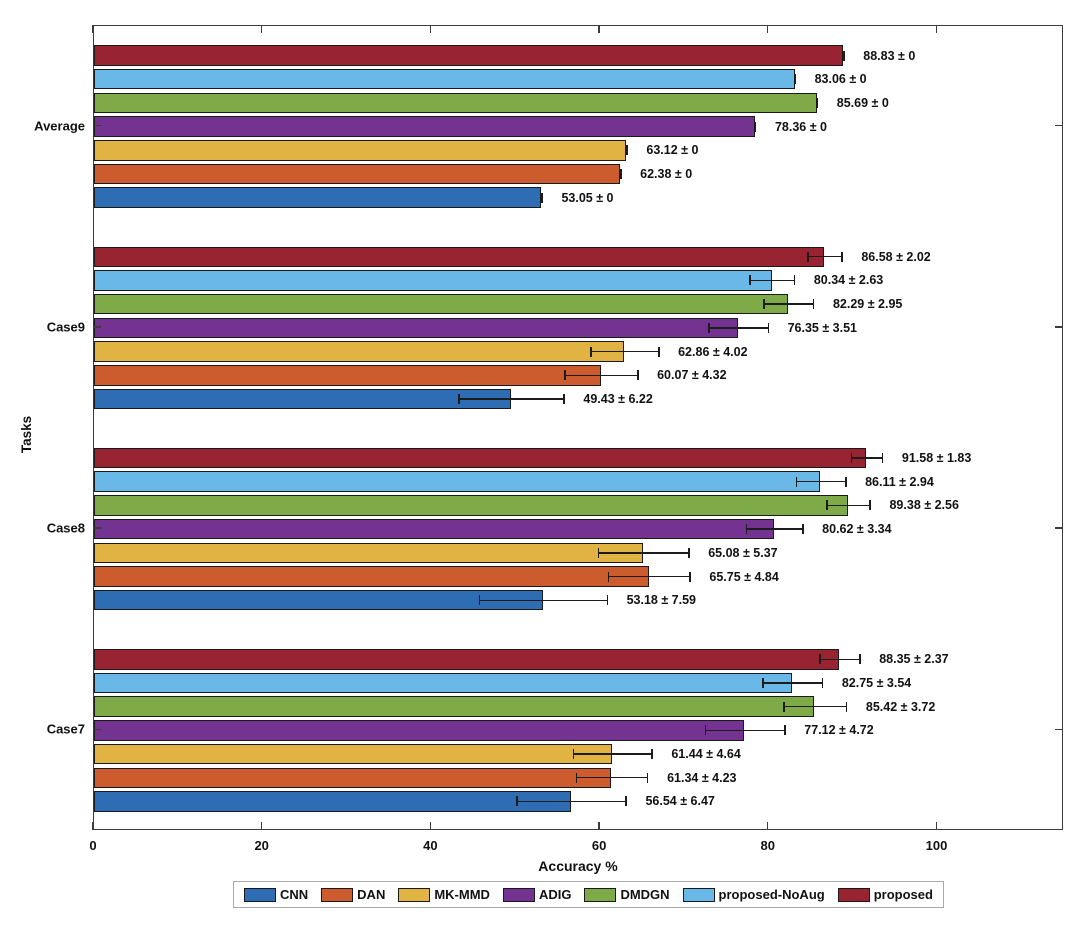 This screenshot has width=1080, height=931. I want to click on y-tick-left-average, so click(97, 125).